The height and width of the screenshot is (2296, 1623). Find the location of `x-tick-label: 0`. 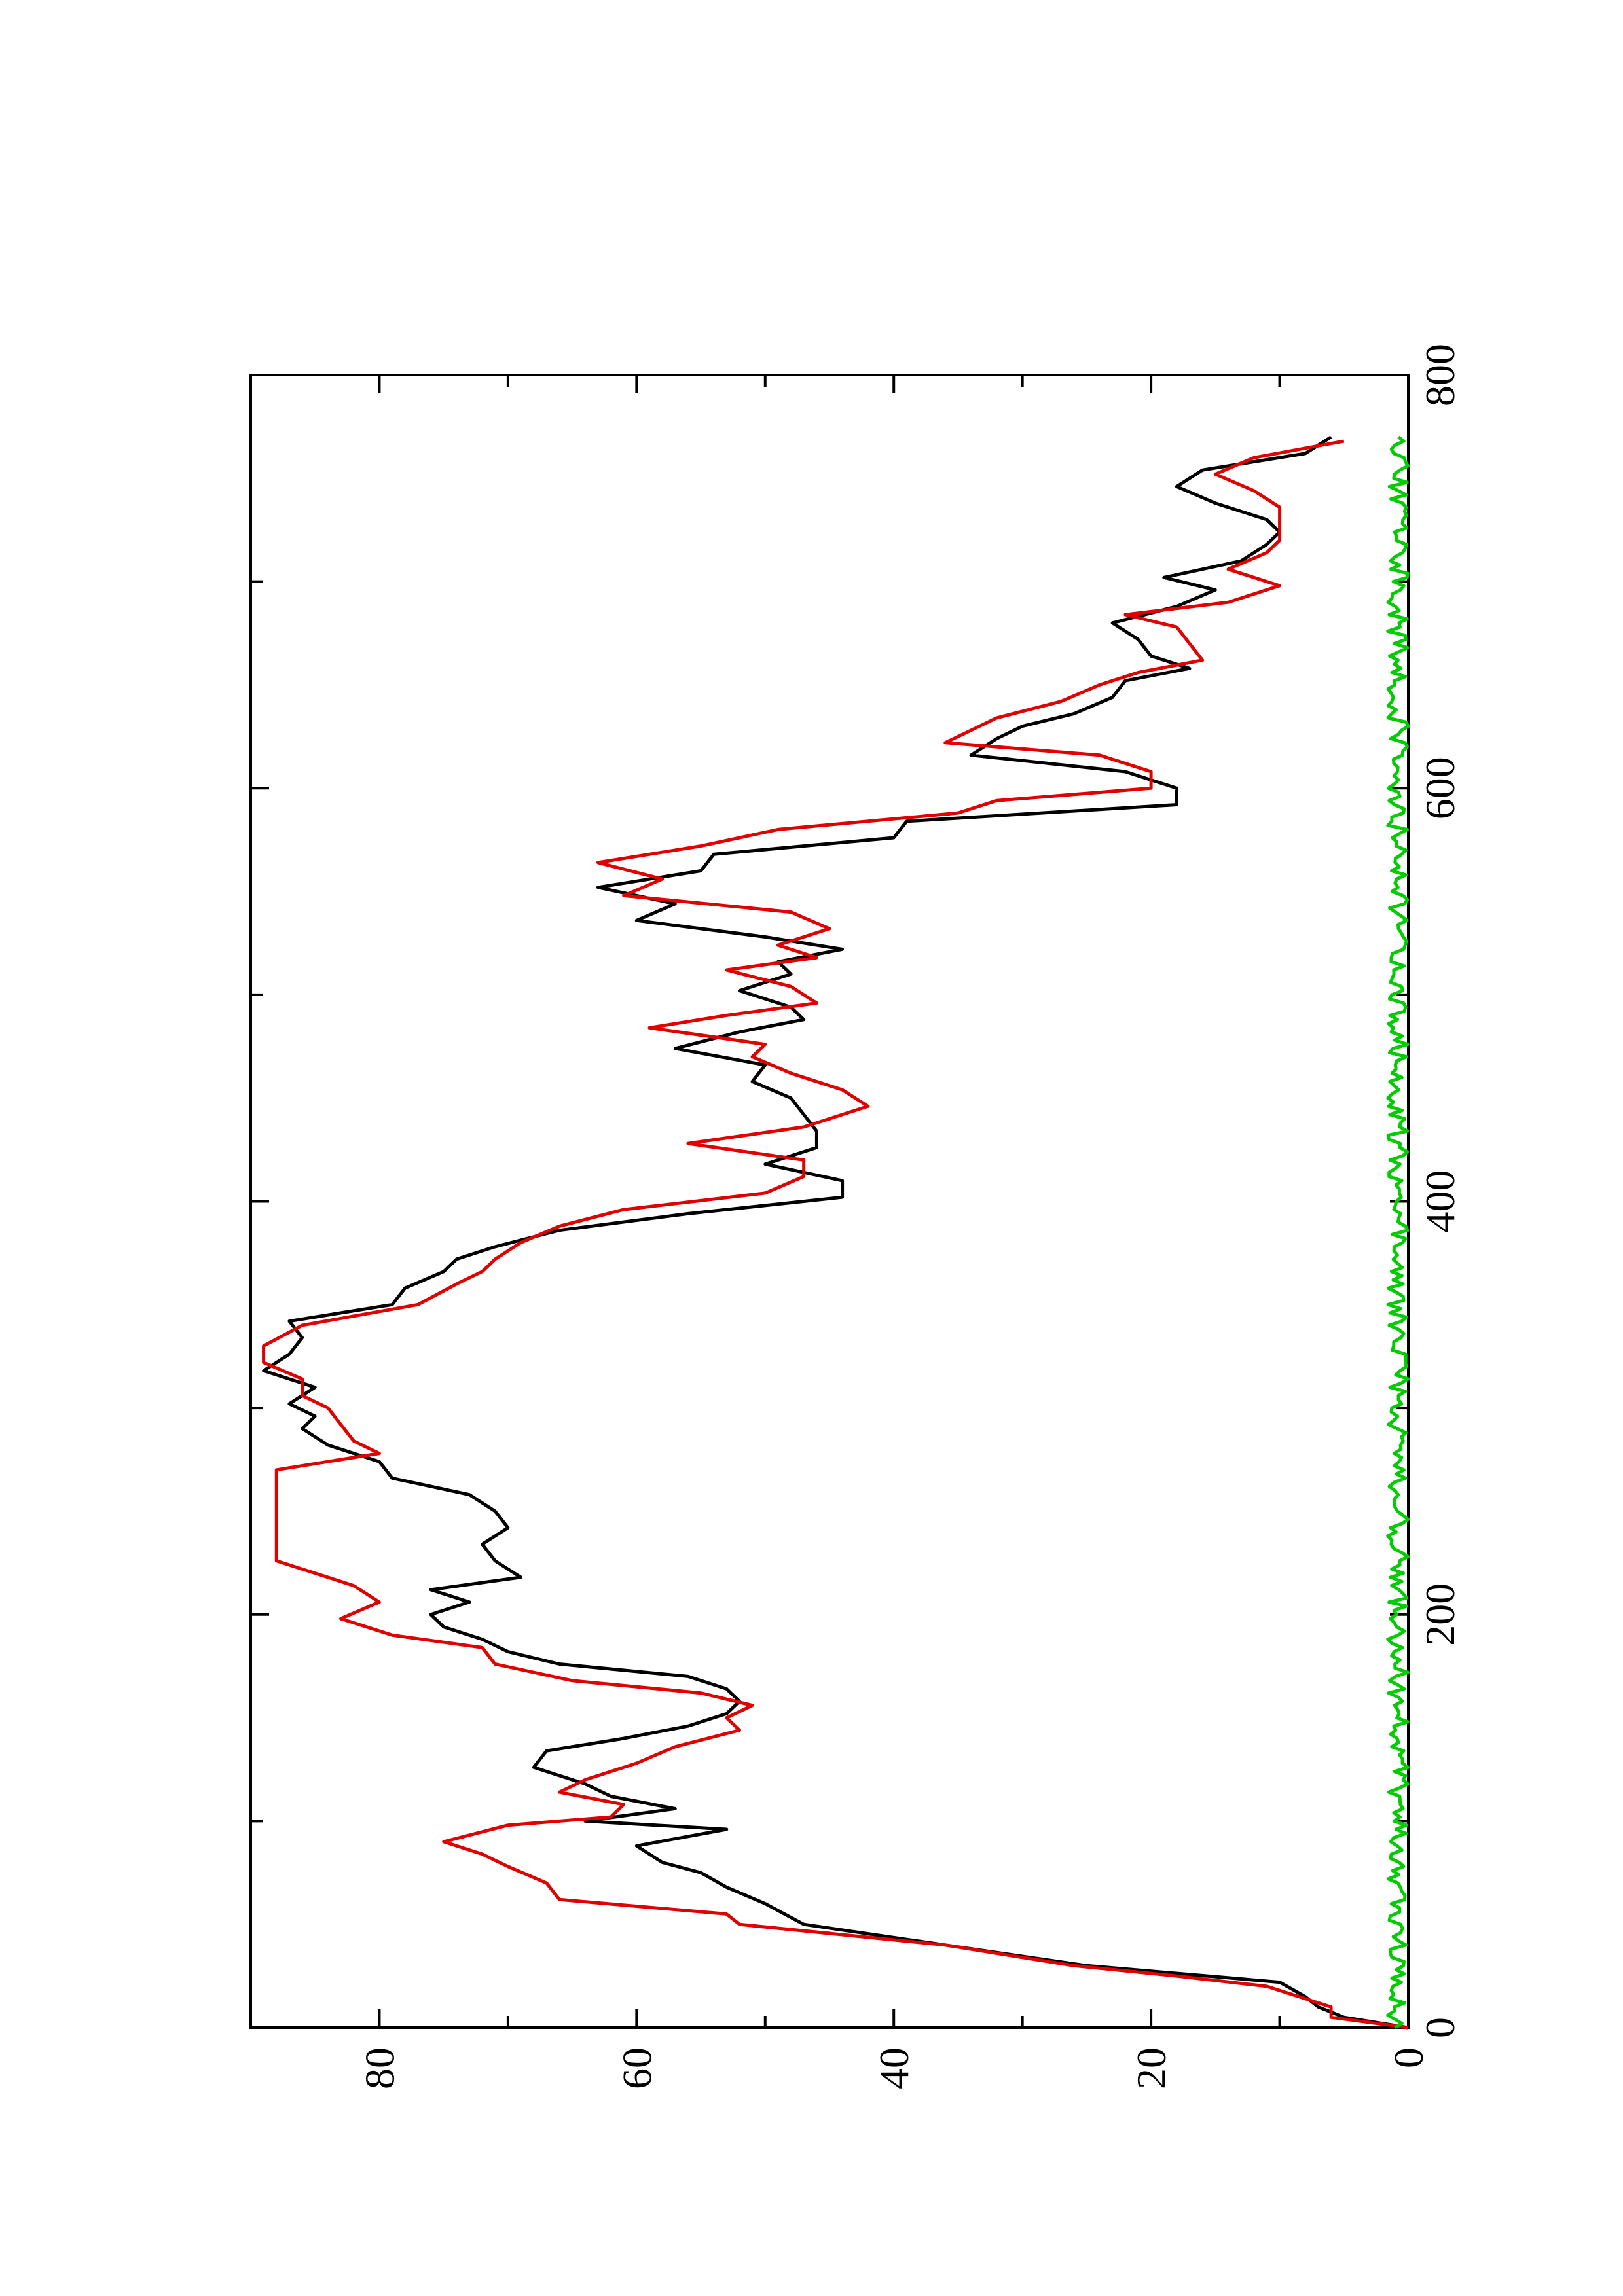

x-tick-label: 0 is located at coordinates (1440, 2027).